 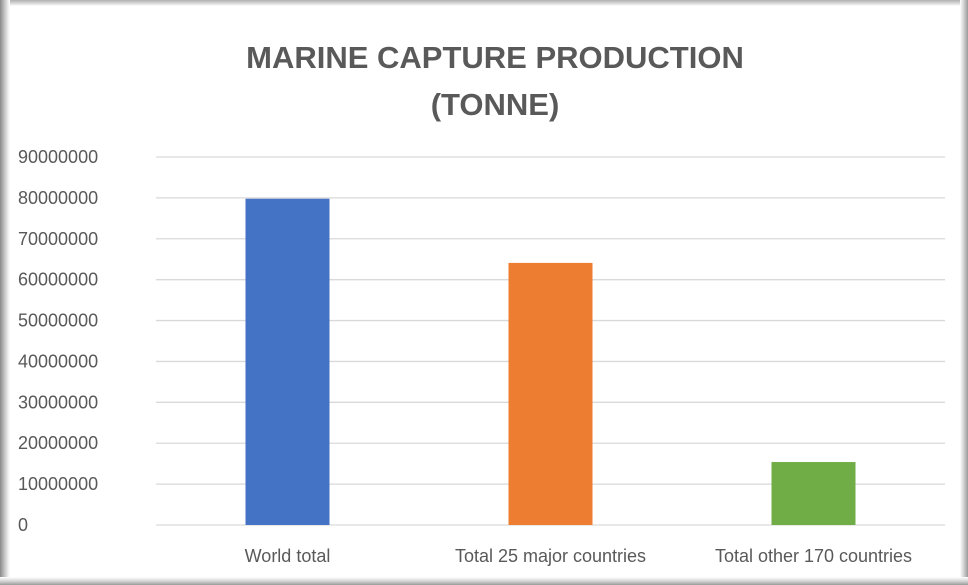 I want to click on y-tick-label: 0, so click(x=23, y=525).